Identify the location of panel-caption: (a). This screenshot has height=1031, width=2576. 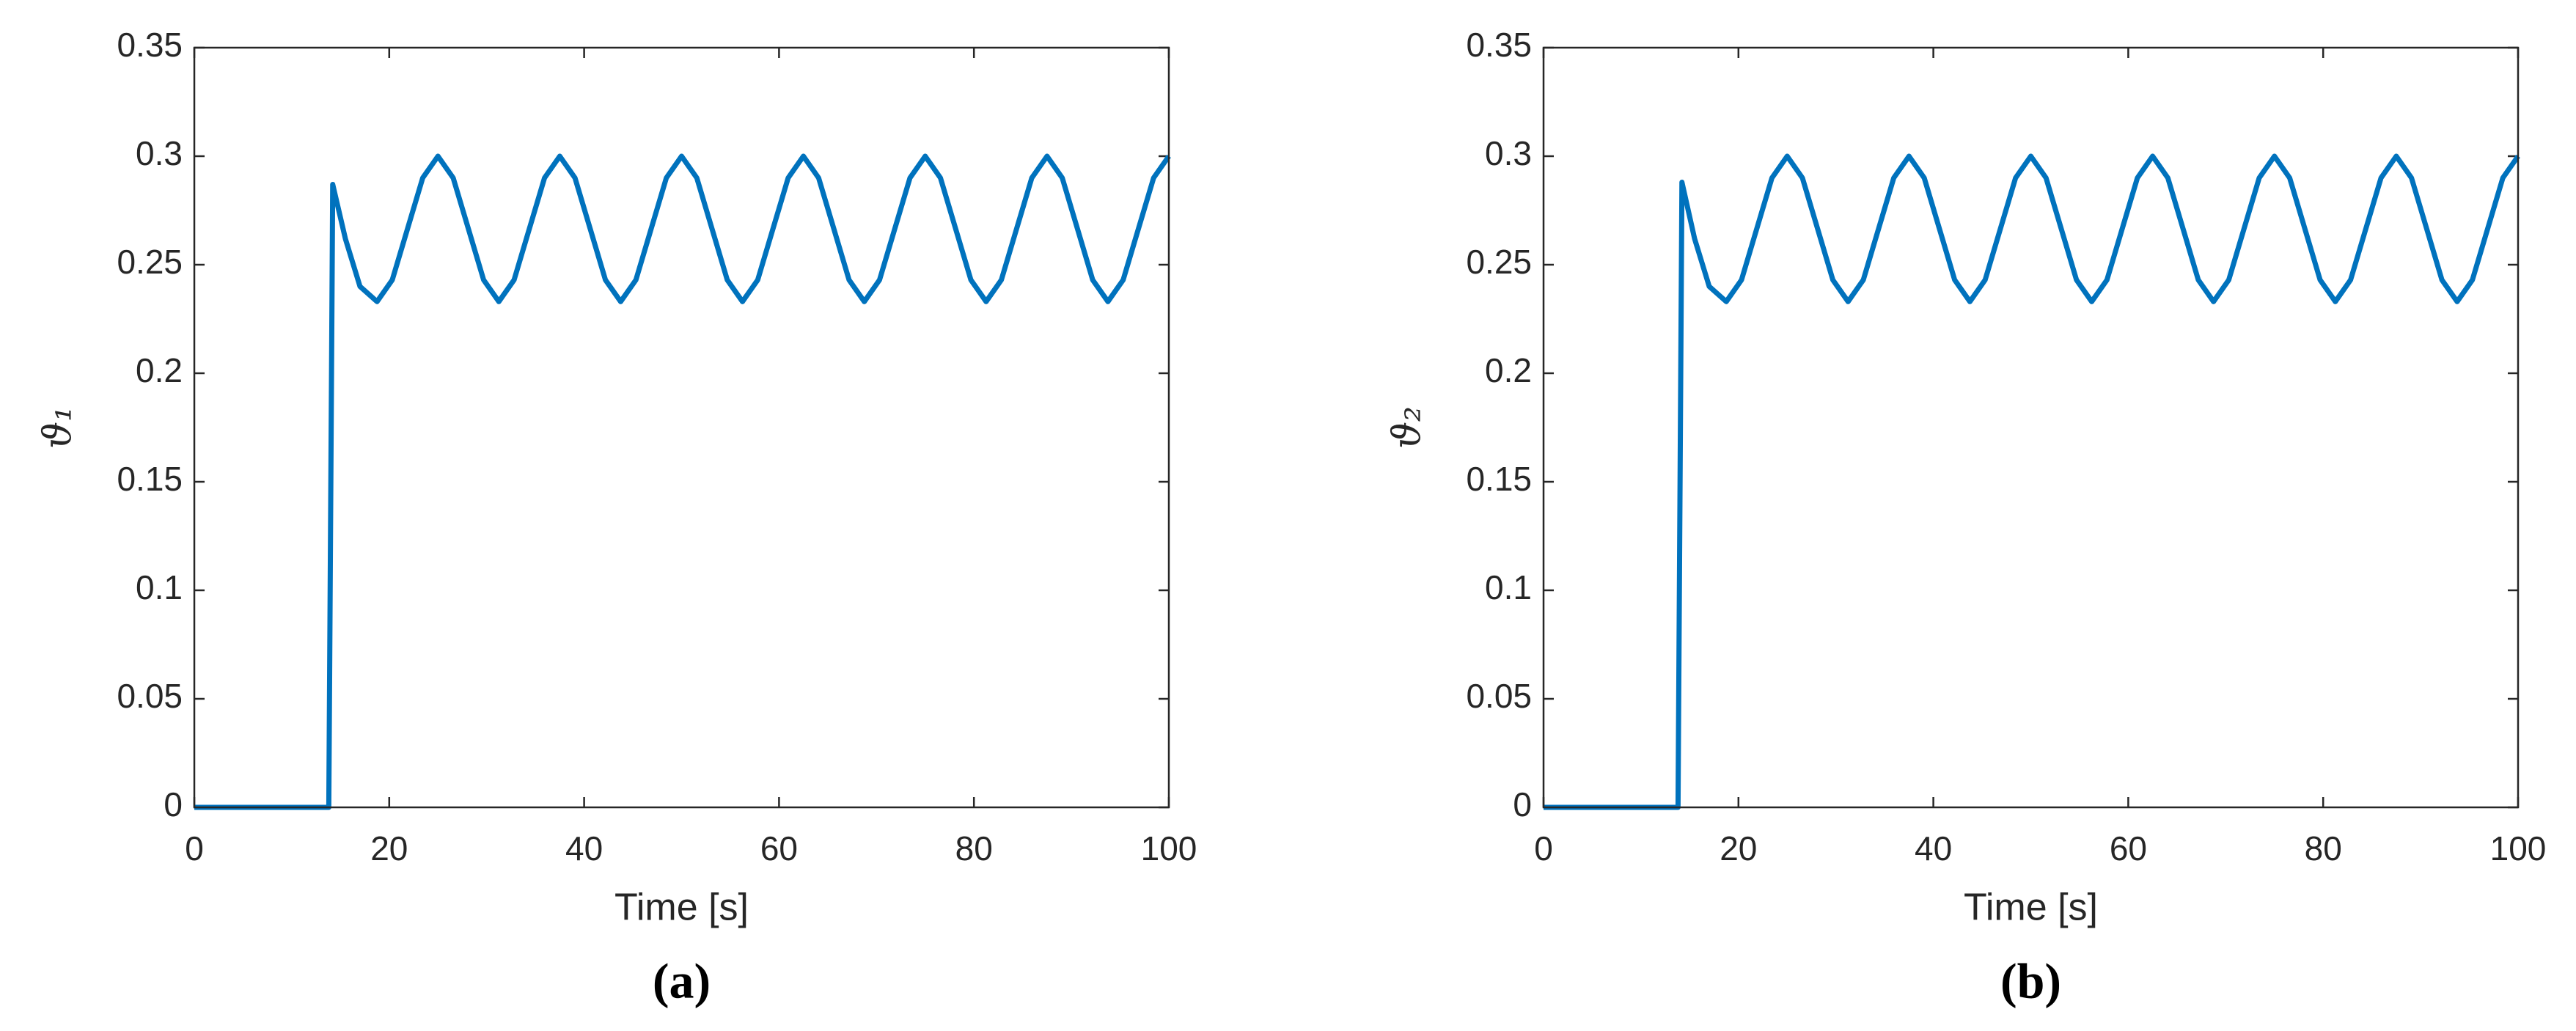
(682, 981).